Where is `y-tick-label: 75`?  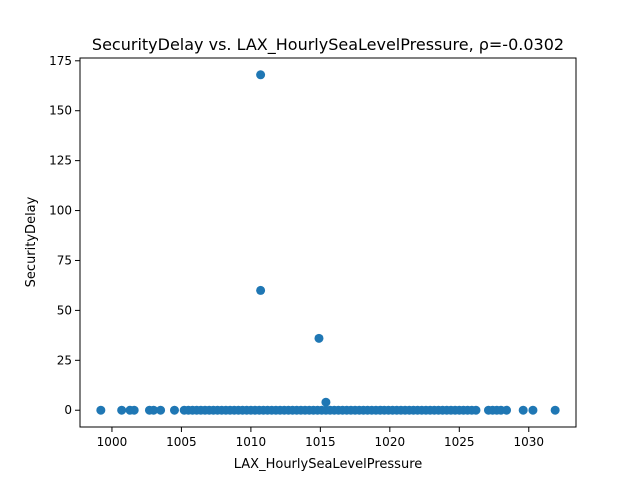 y-tick-label: 75 is located at coordinates (64, 260).